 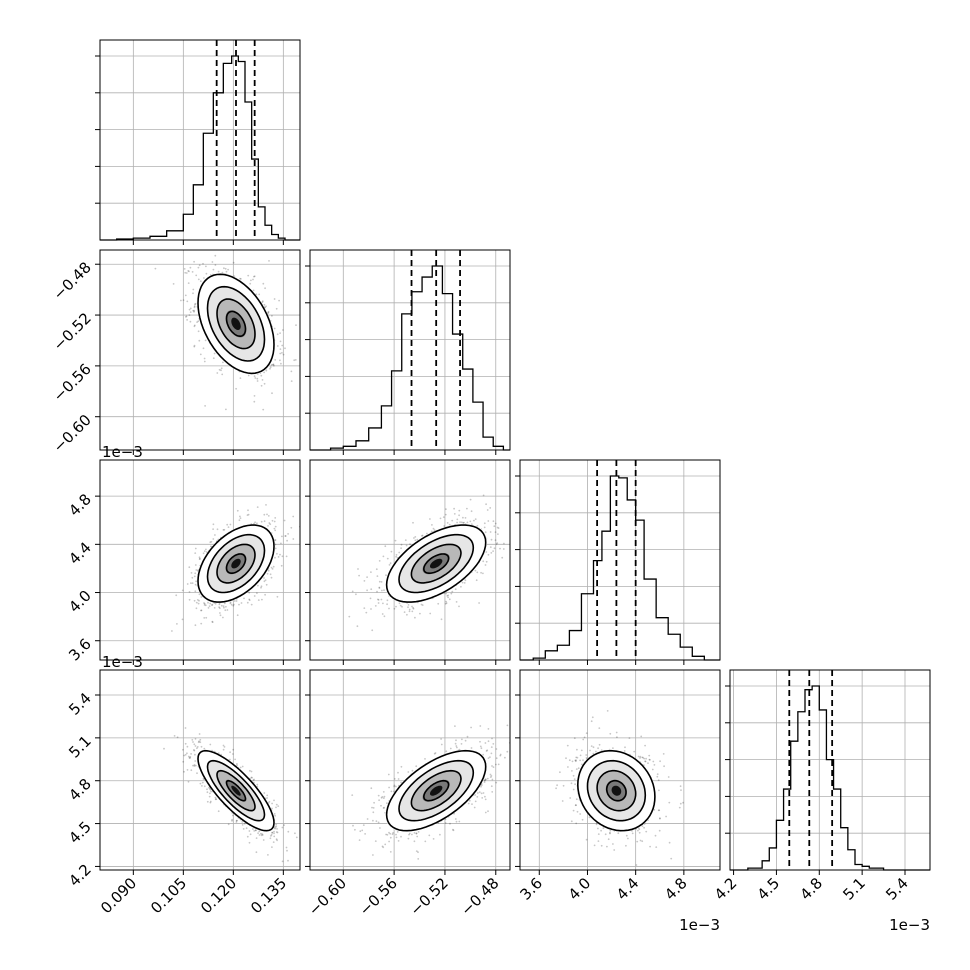 What do you see at coordinates (620, 568) in the screenshot?
I see `histogram-step-line` at bounding box center [620, 568].